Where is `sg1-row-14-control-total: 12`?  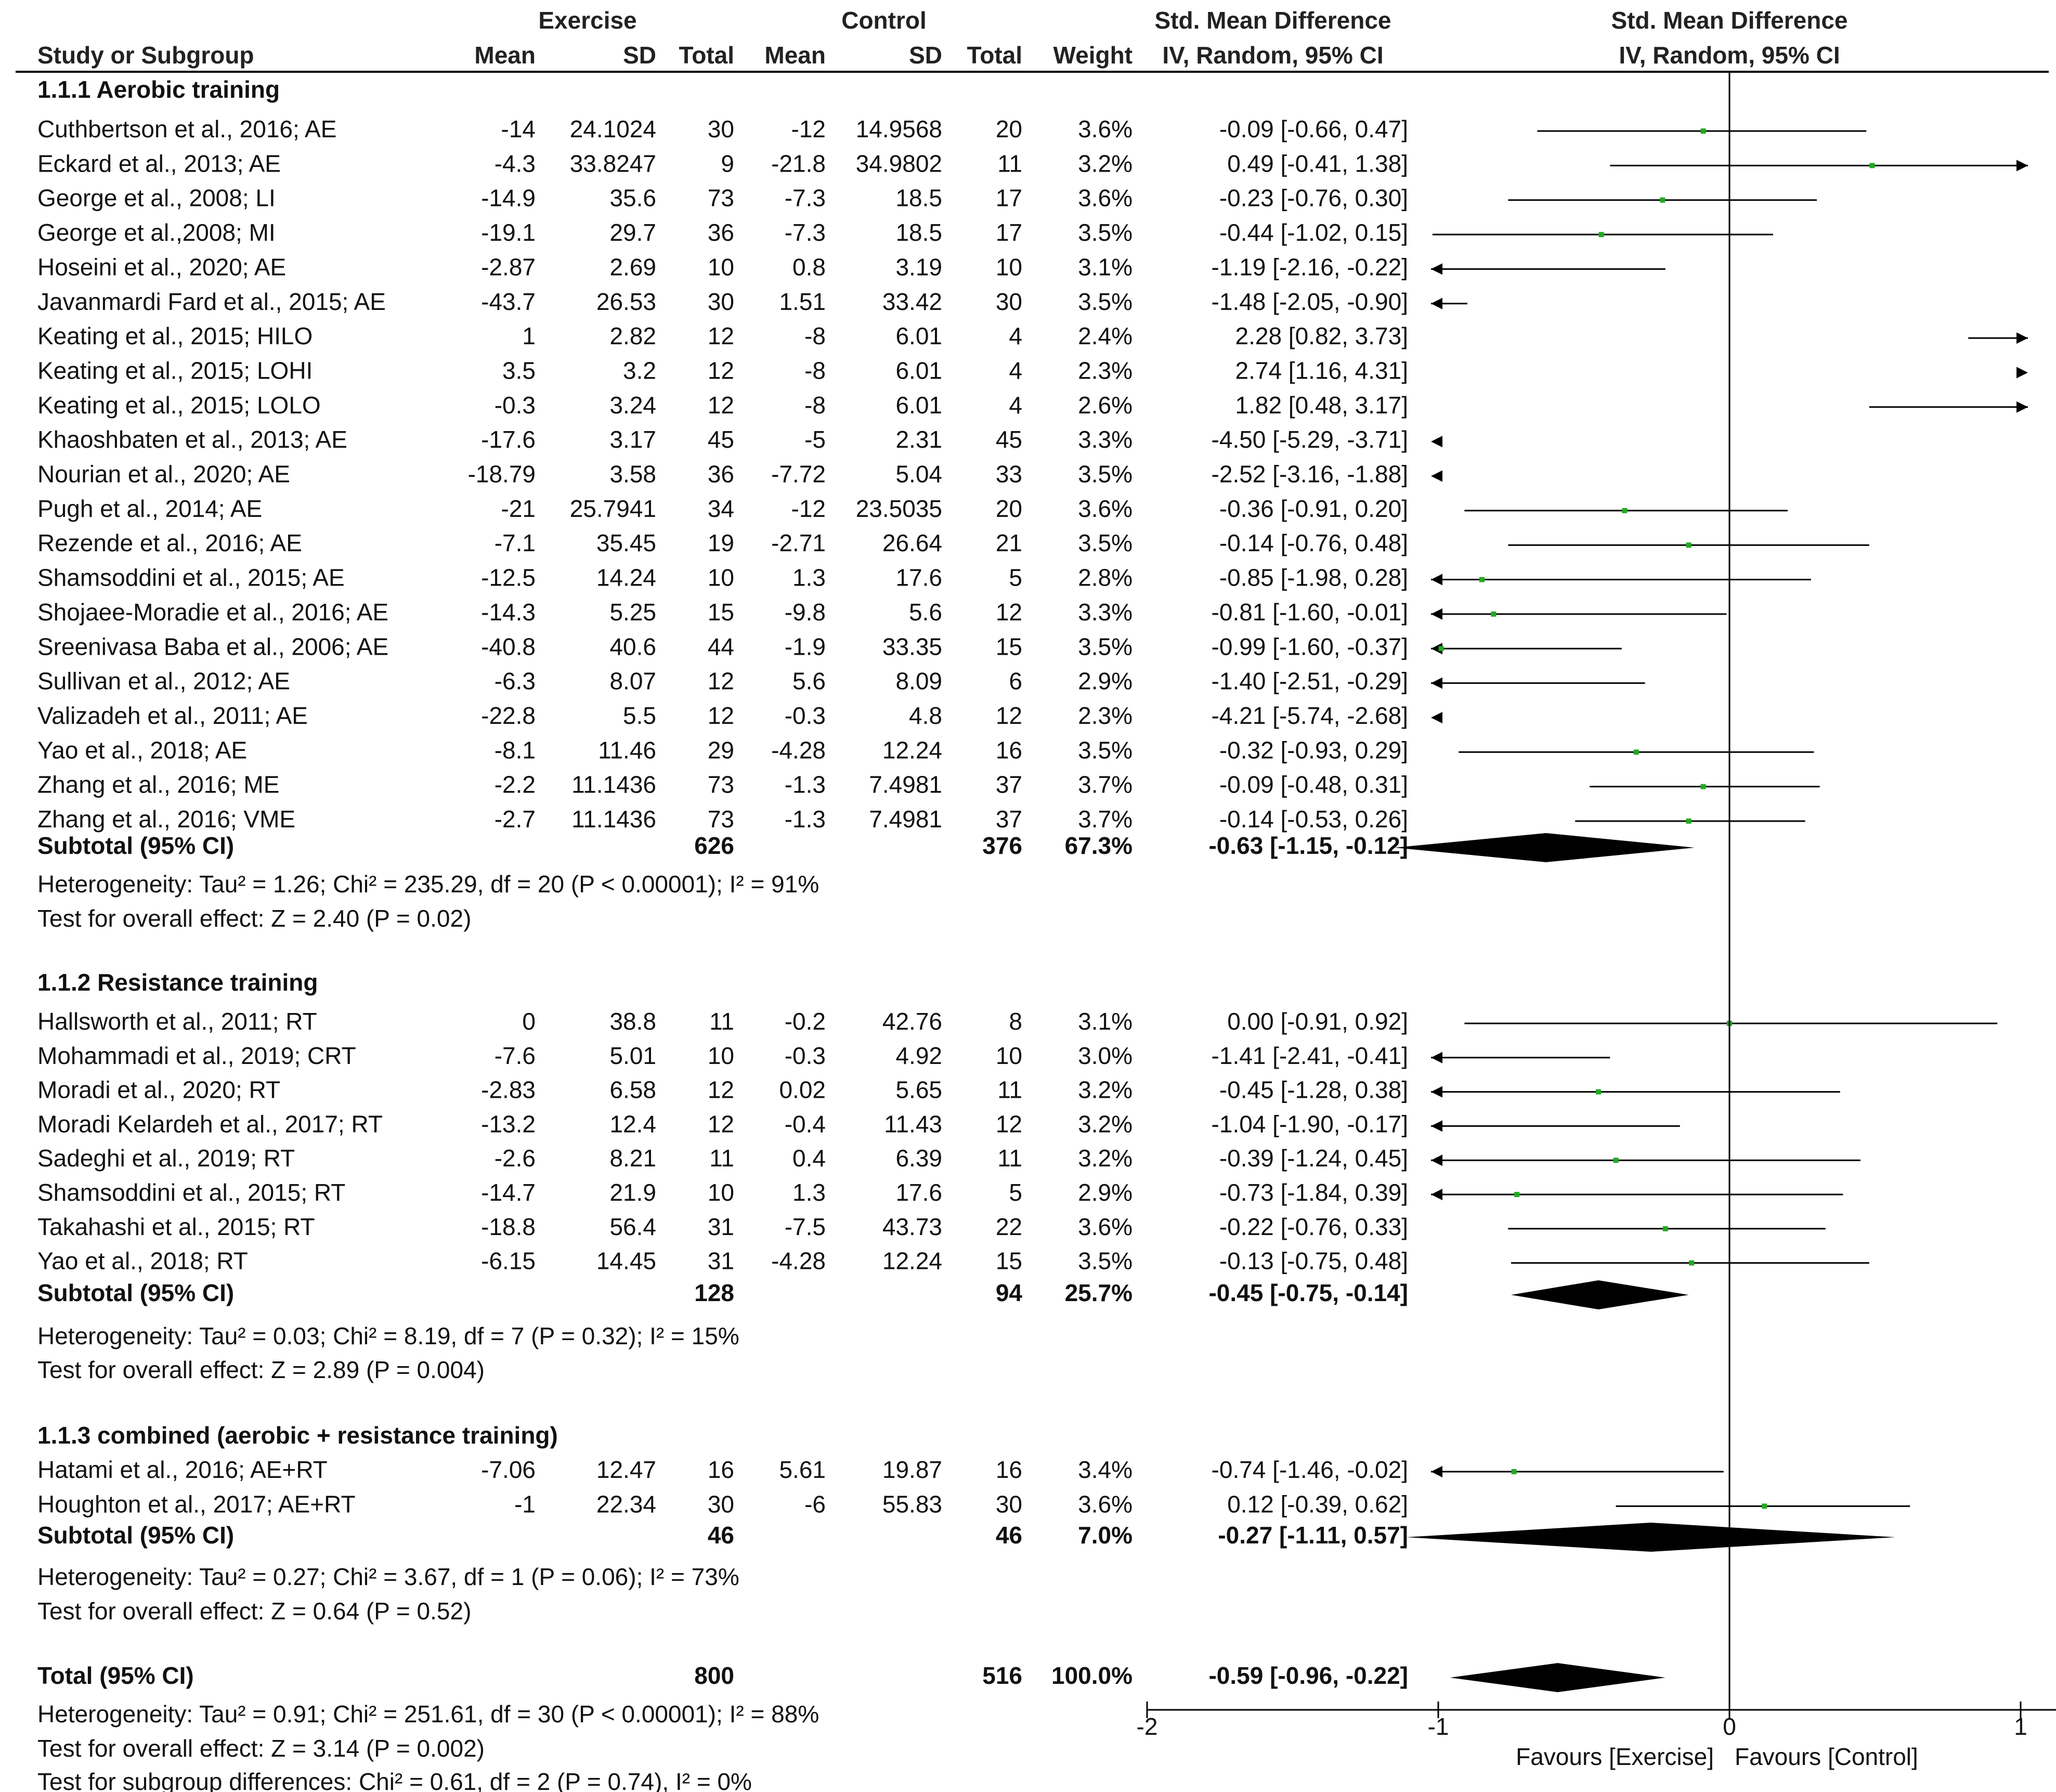 sg1-row-14-control-total: 12 is located at coordinates (1009, 612).